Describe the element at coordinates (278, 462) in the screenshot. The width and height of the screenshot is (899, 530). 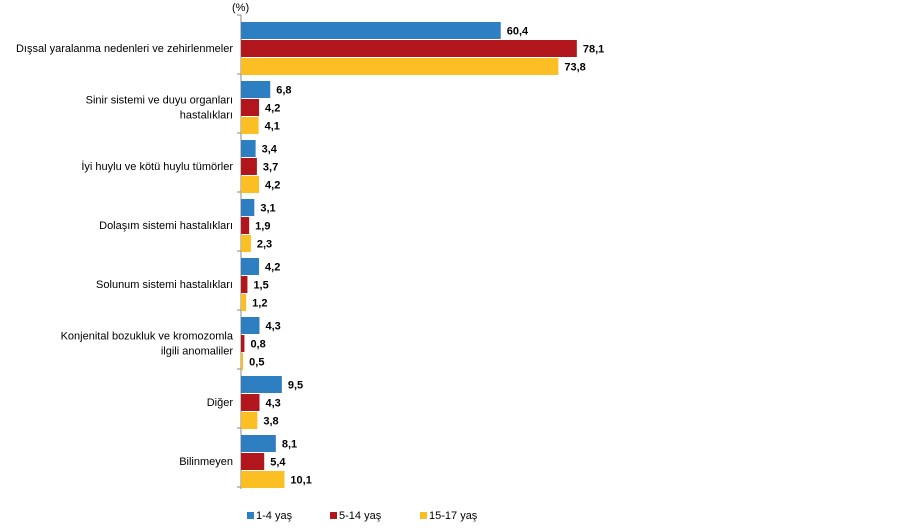
I see `value-label: 5,4` at that location.